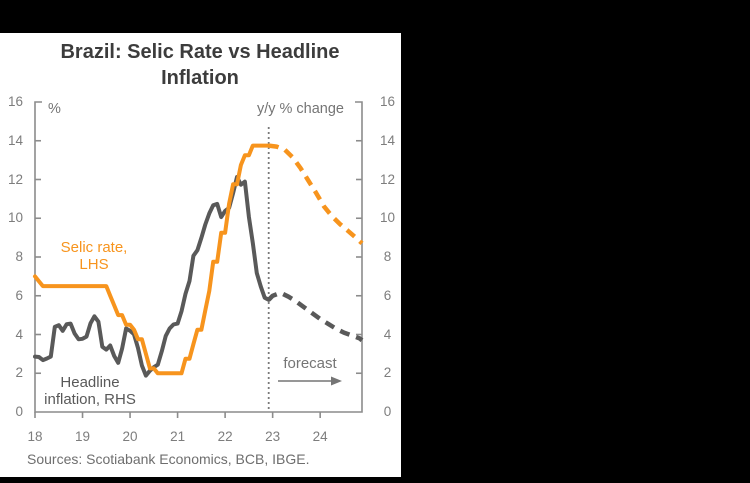  Describe the element at coordinates (130, 436) in the screenshot. I see `x-axis-tick-label: 20` at that location.